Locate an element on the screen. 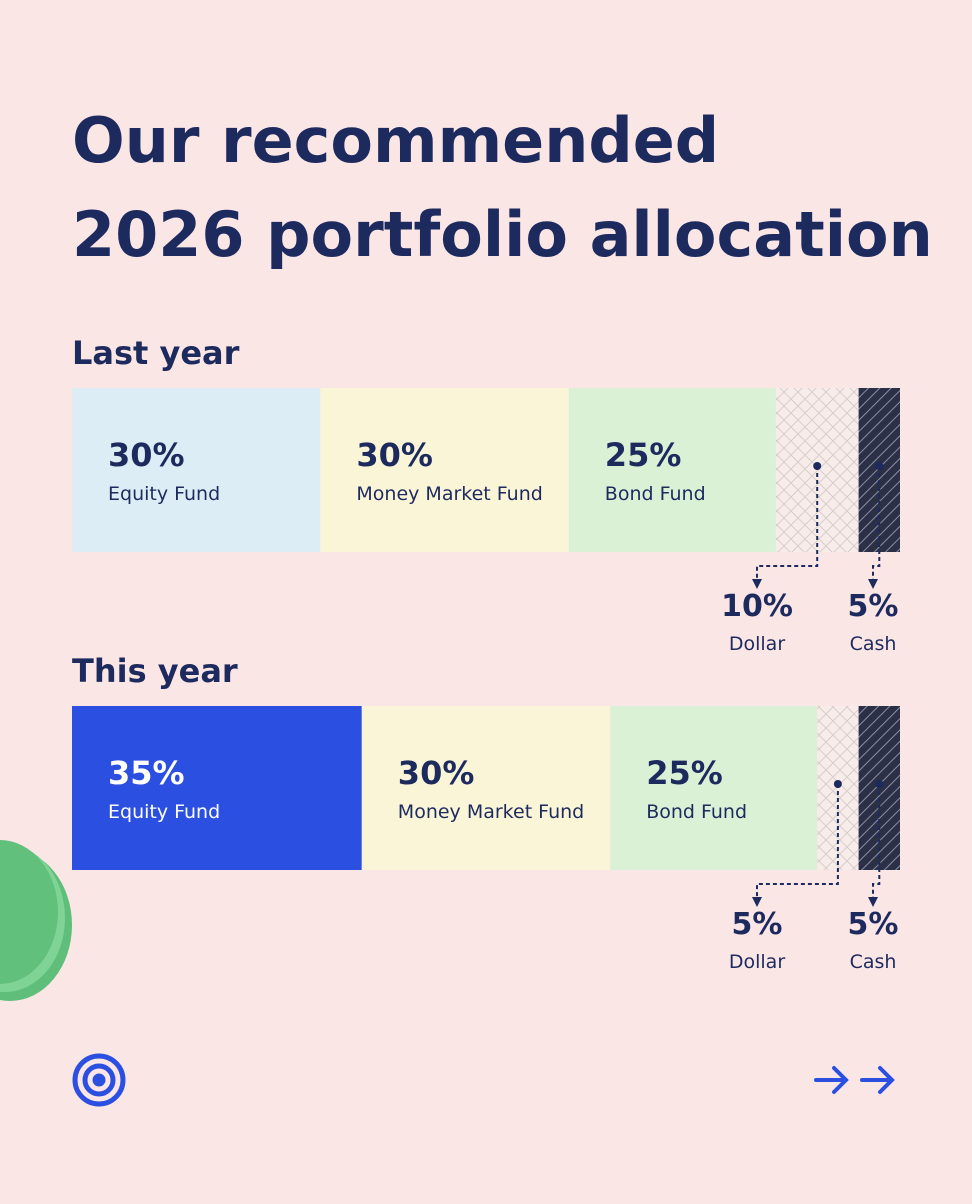 Image resolution: width=972 pixels, height=1204 pixels. coin-stack is located at coordinates (36, 920).